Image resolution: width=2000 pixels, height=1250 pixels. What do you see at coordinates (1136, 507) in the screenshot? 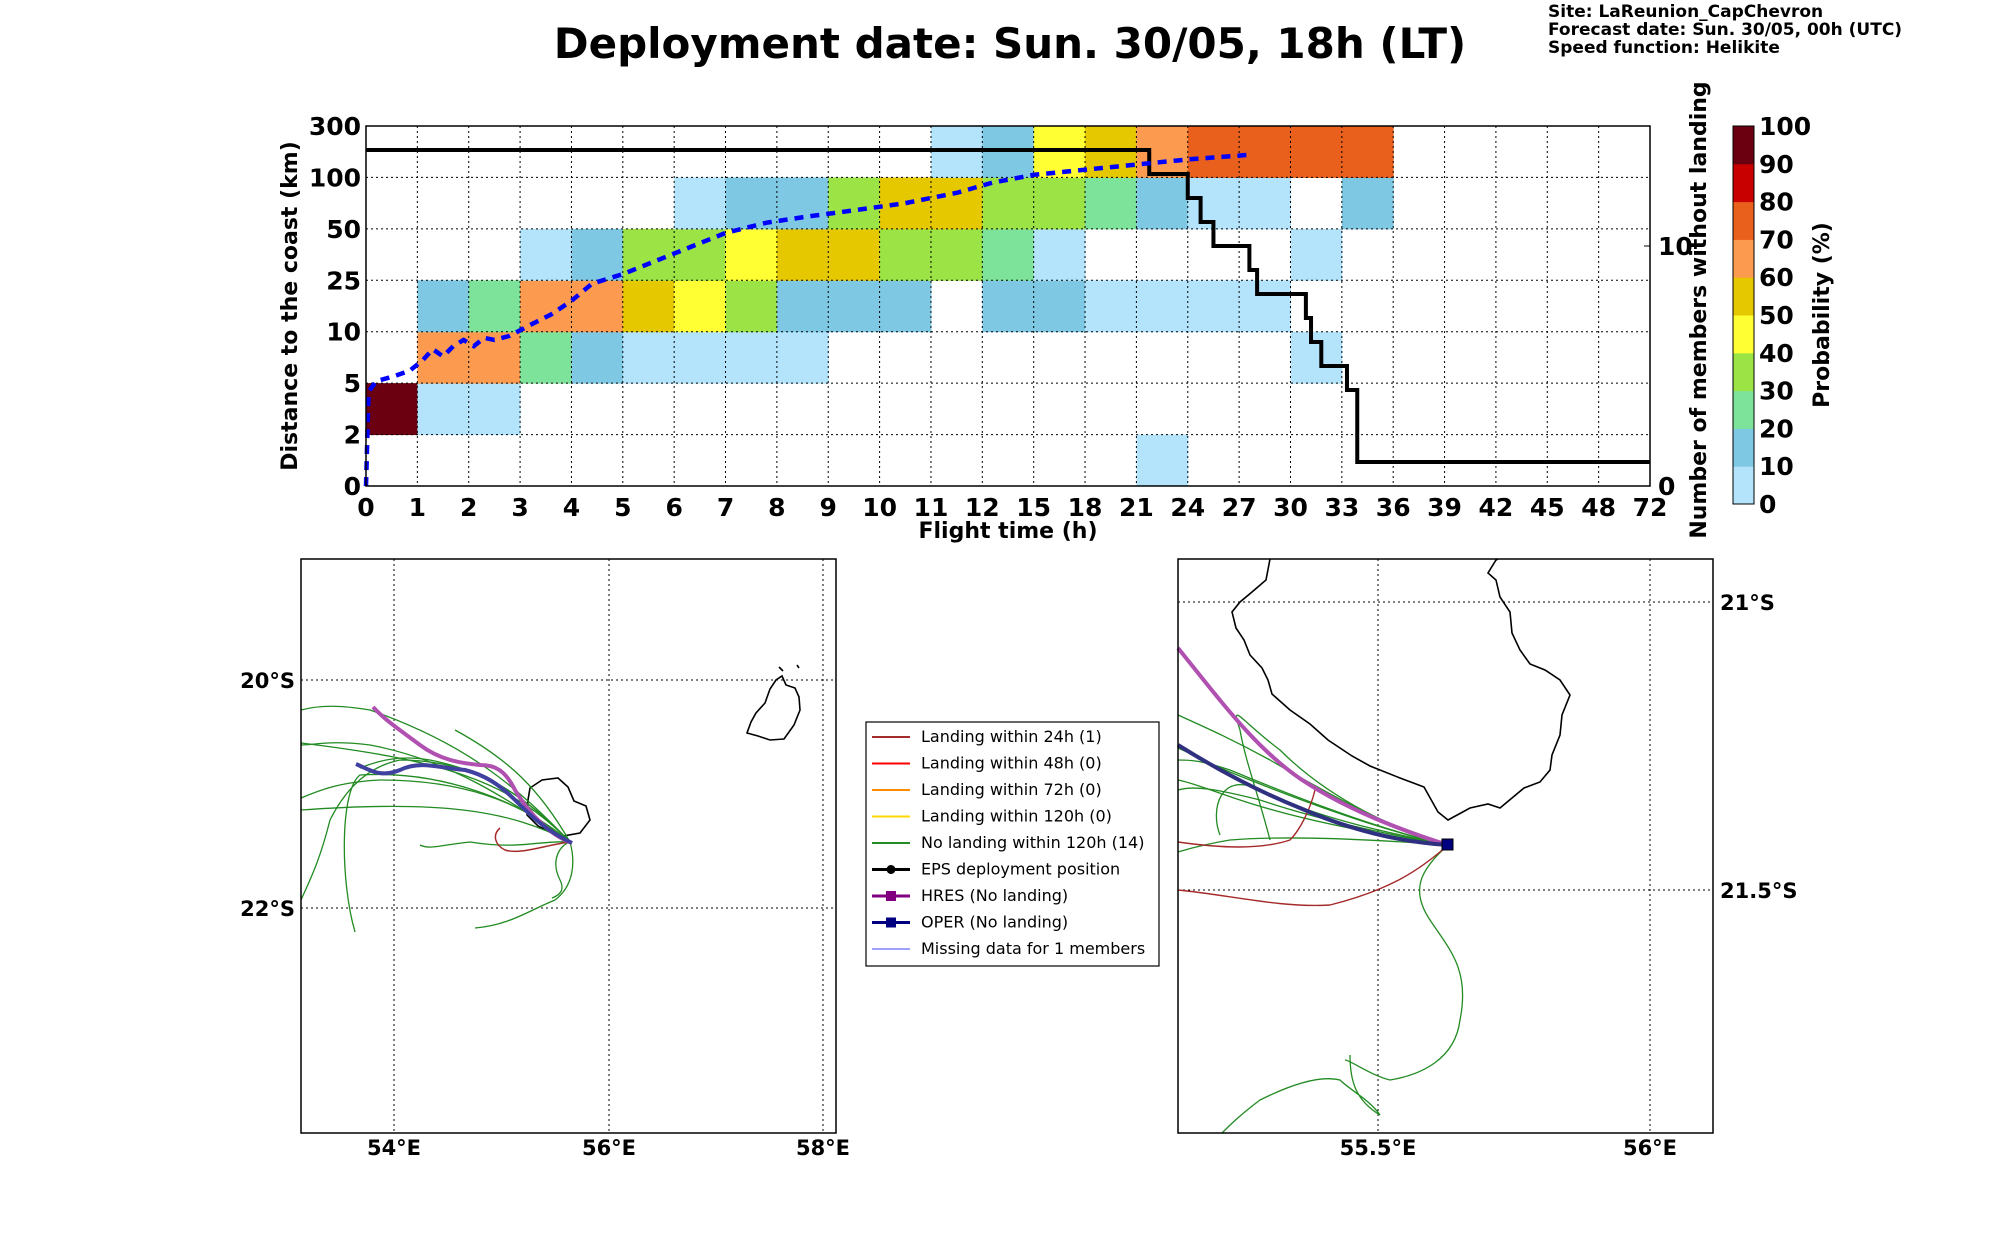
I see `x-tick-label: 21` at bounding box center [1136, 507].